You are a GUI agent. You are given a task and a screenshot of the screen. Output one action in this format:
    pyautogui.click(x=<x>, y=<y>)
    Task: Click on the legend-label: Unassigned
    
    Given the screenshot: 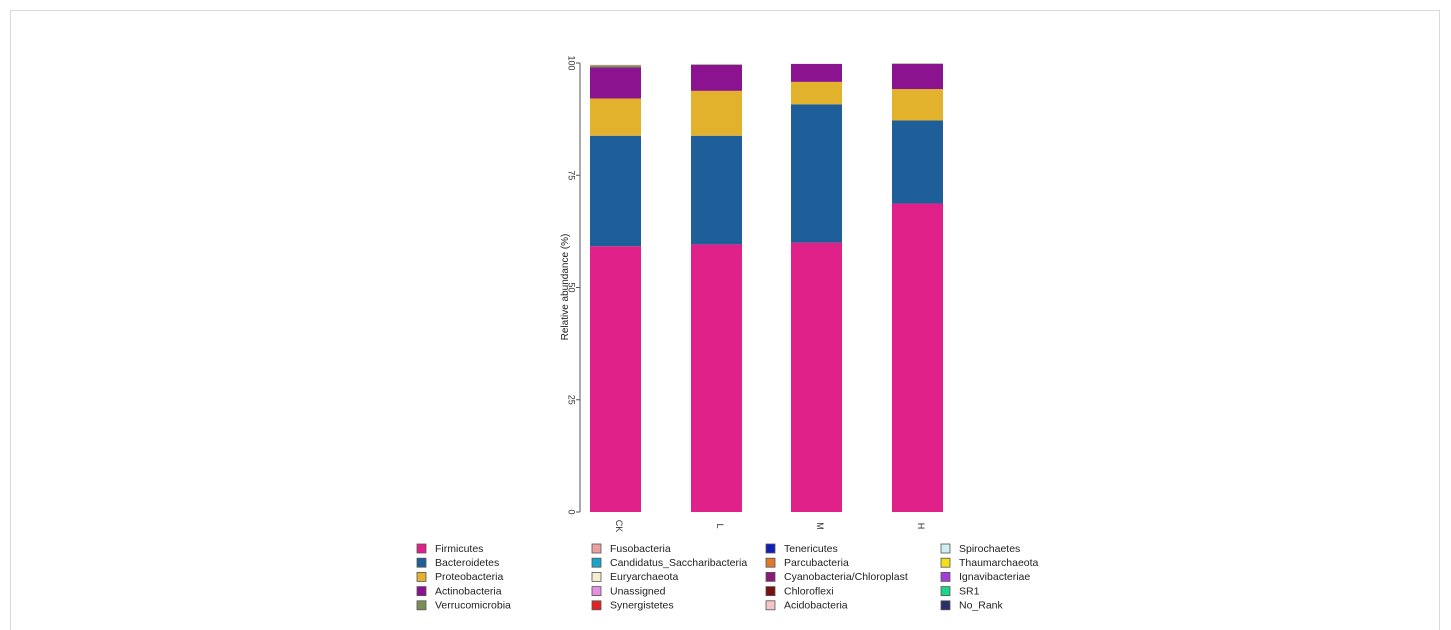 What is the action you would take?
    pyautogui.click(x=638, y=591)
    